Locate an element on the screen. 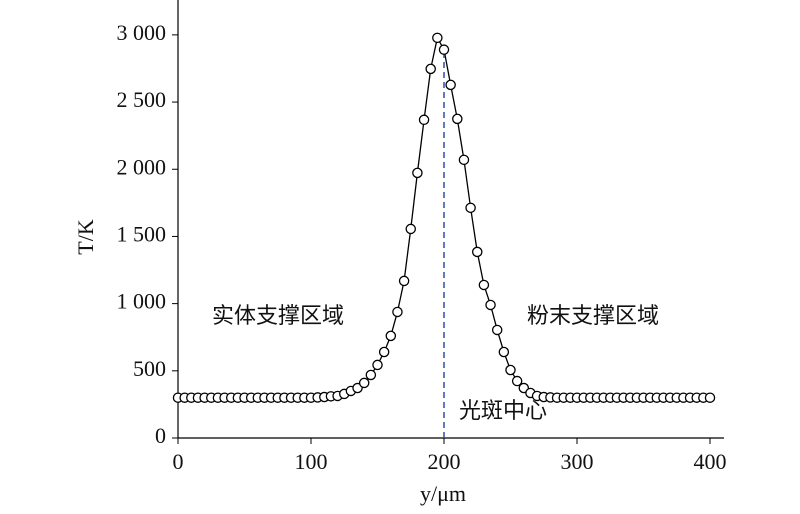 This screenshot has width=800, height=514. x-tick-label: 200 is located at coordinates (444, 461).